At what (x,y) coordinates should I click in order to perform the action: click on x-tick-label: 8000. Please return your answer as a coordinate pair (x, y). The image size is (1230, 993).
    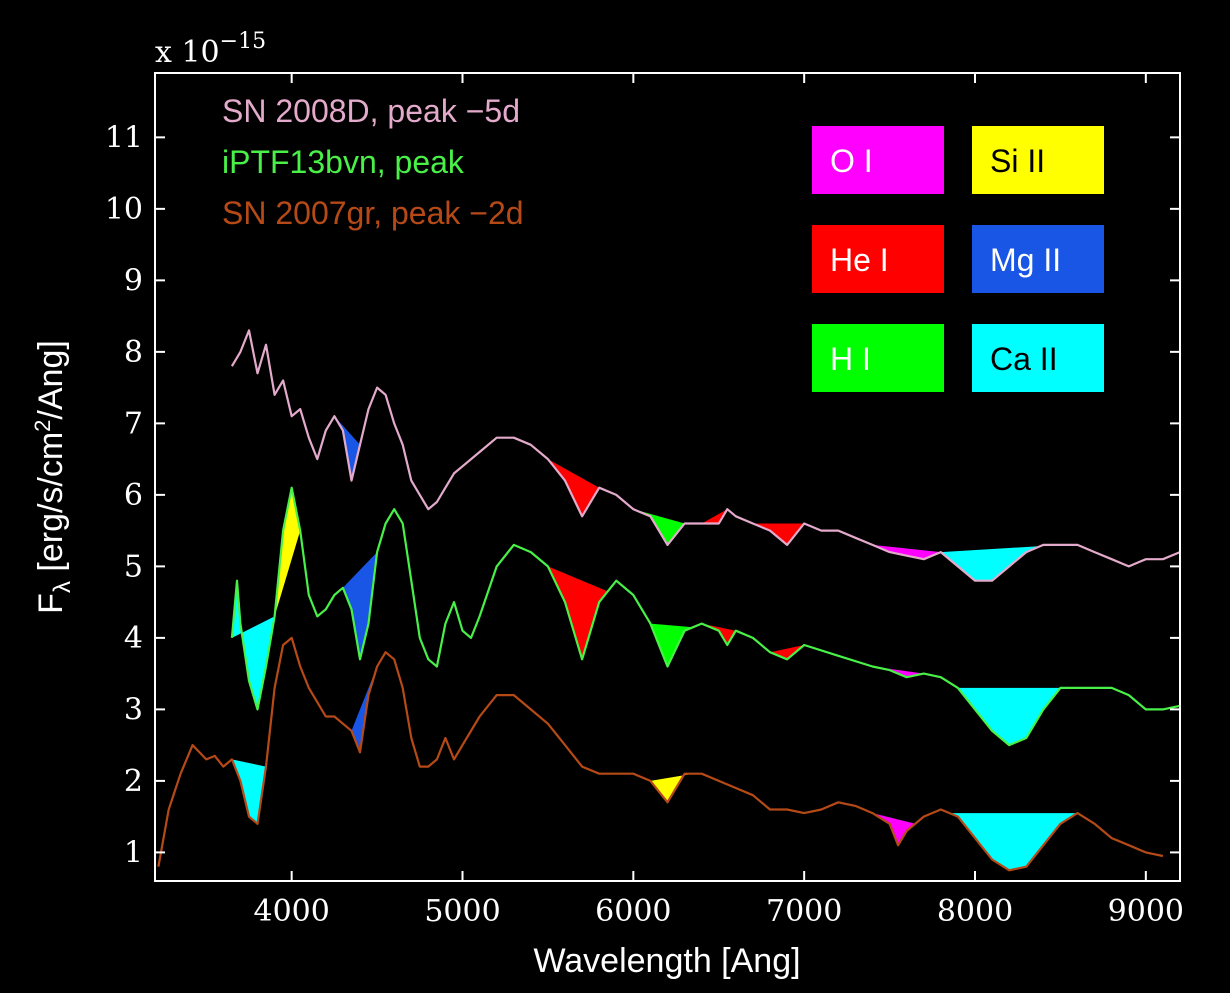
    Looking at the image, I should click on (975, 911).